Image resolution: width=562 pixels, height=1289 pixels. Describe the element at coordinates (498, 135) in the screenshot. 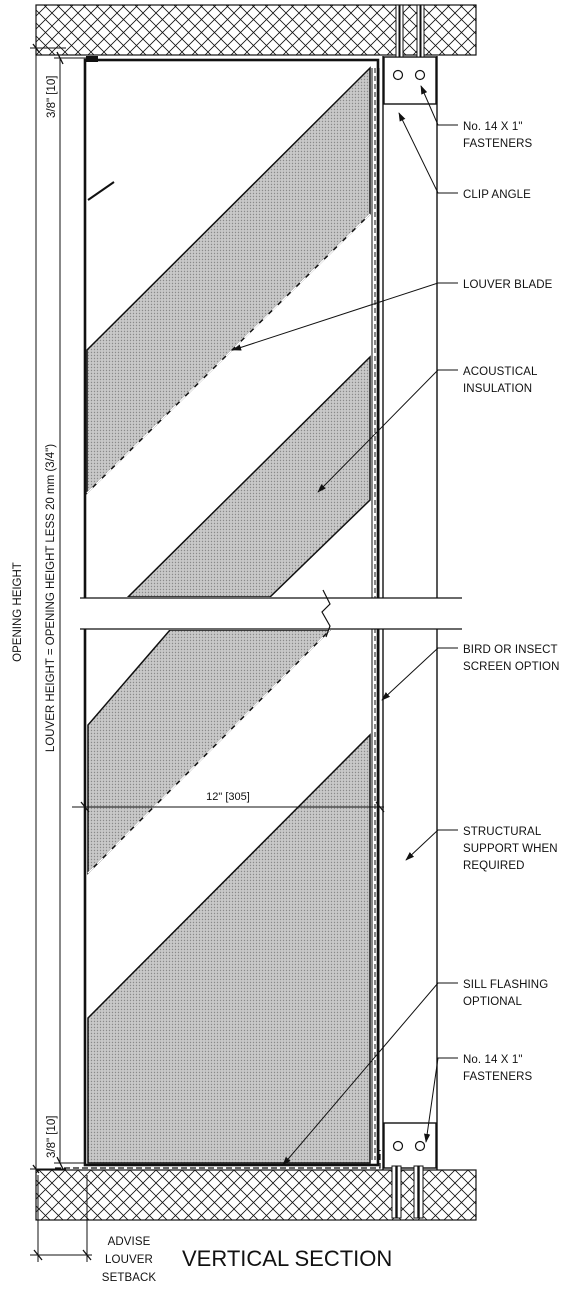

I see `callout-fasteners-top: No. 14 X 1" FASTENERS` at that location.